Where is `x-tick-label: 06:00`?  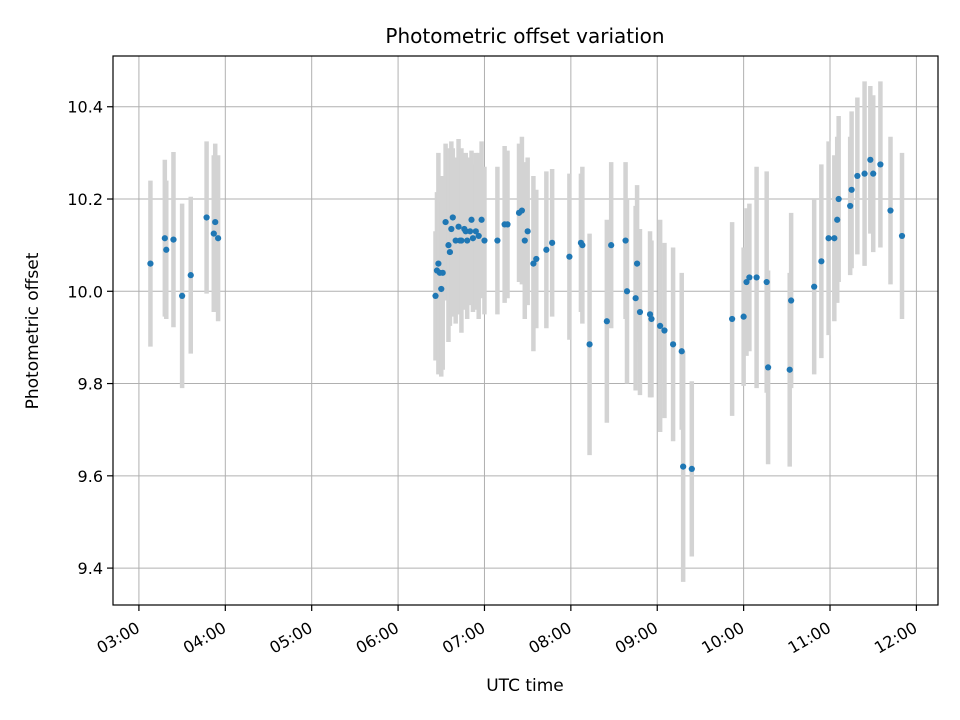
x-tick-label: 06:00 is located at coordinates (377, 638).